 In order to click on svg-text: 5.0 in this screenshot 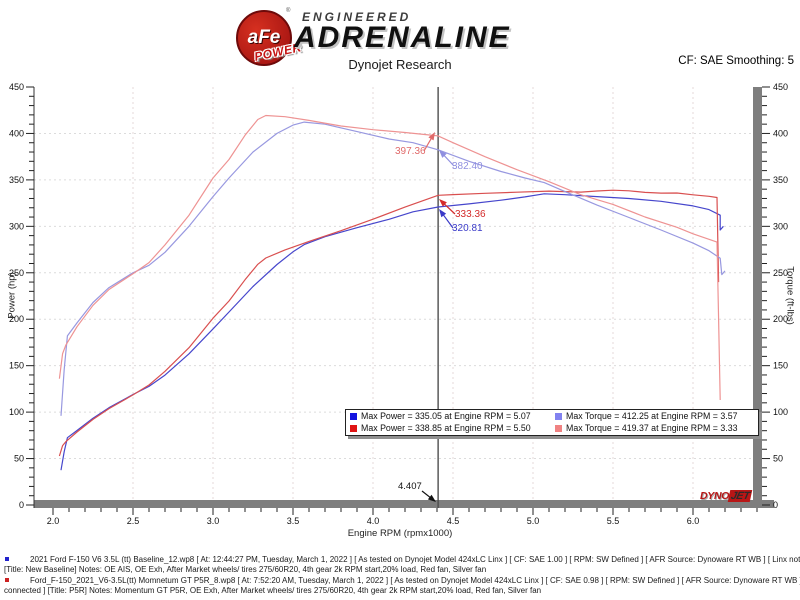, I will do `click(533, 521)`.